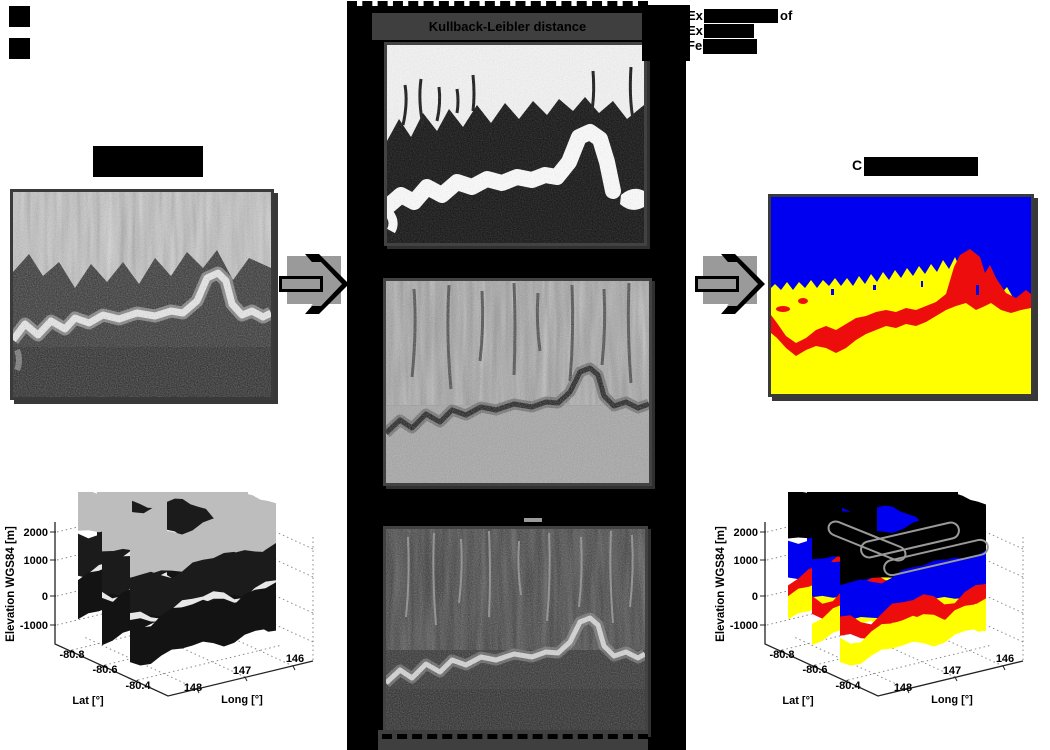 The width and height of the screenshot is (1050, 750). What do you see at coordinates (515, 736) in the screenshot?
I see `panel-dashed-border-bottom` at bounding box center [515, 736].